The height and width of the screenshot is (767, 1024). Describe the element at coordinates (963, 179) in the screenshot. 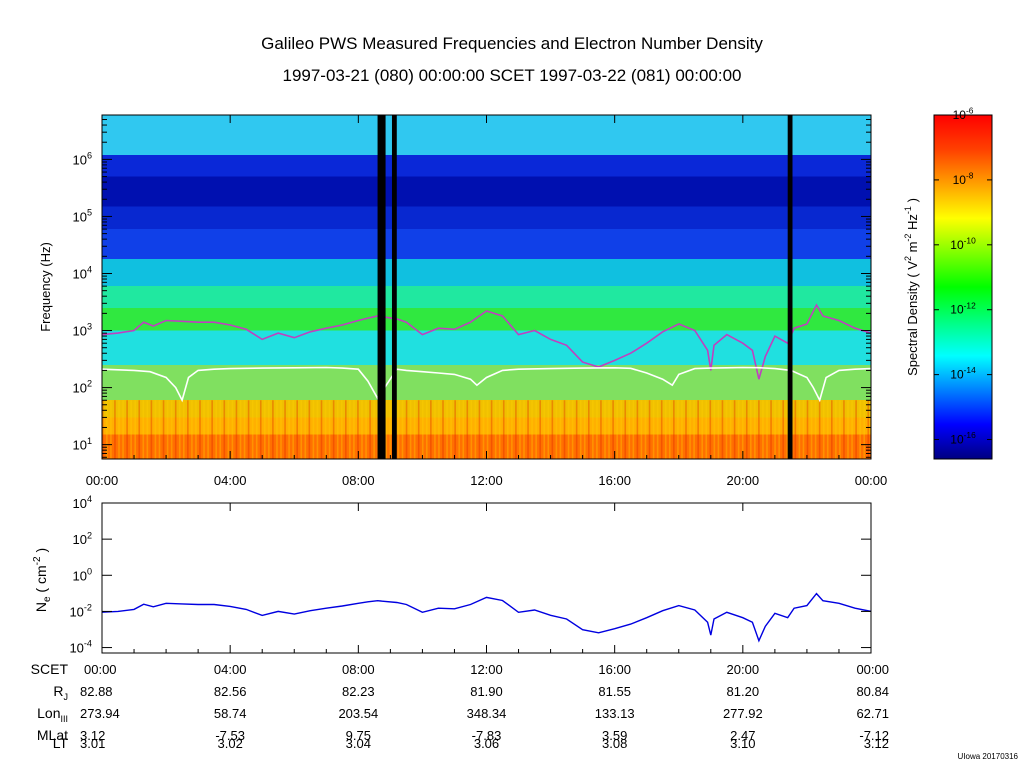

I see `colorbar-tick-label: 10-8` at that location.